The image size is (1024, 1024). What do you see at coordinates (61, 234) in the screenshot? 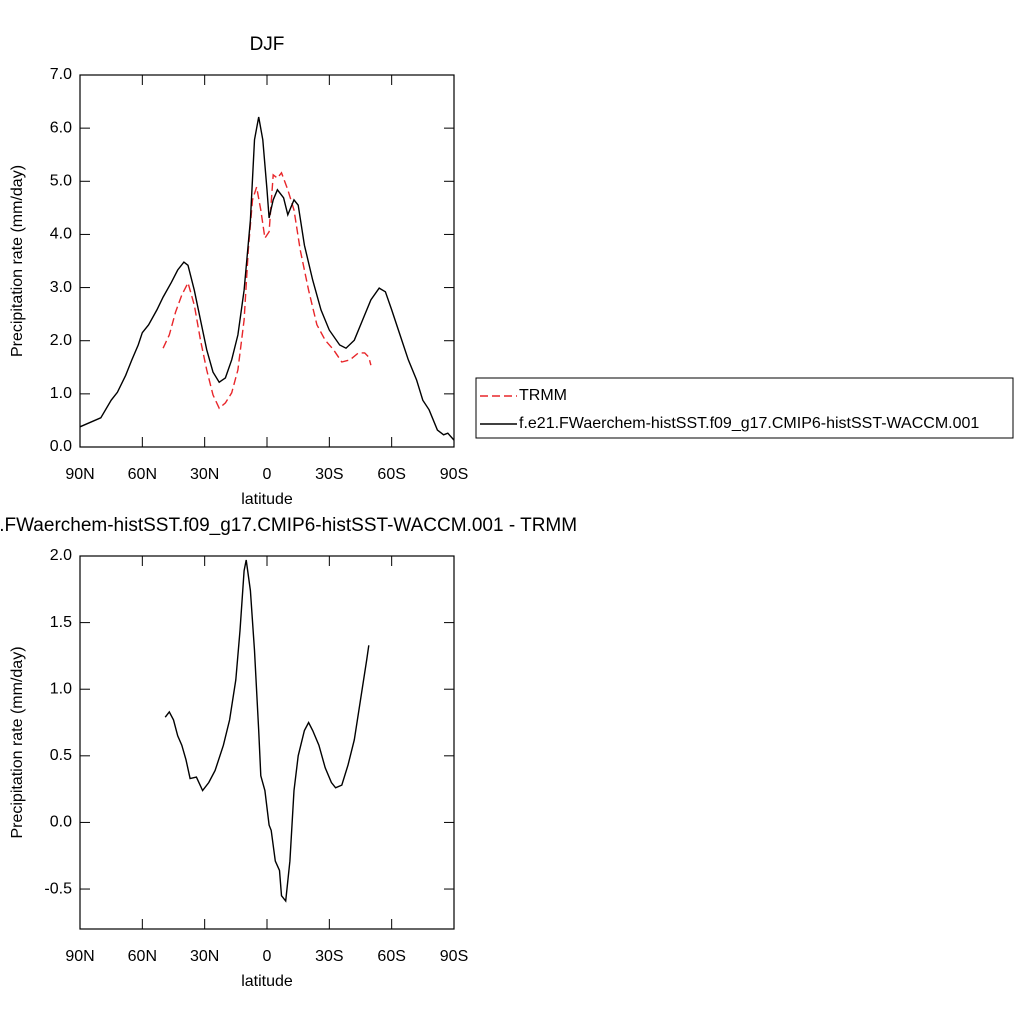
I see `y-tick-label: 4.0` at bounding box center [61, 234].